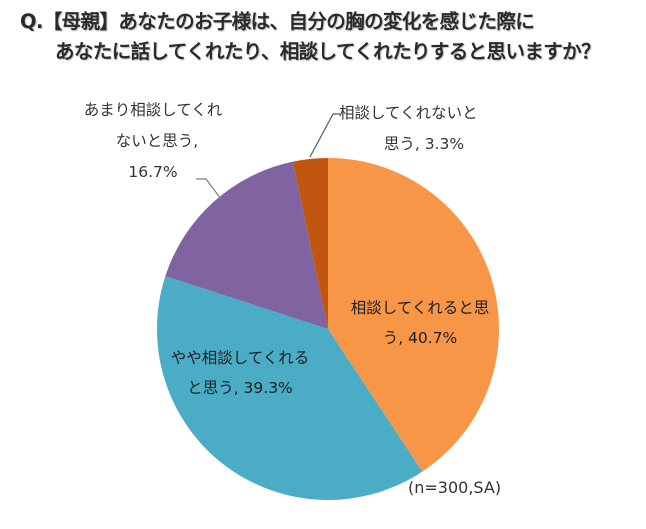  I want to click on label-slice-3-line-3: 16.7%, so click(153, 172).